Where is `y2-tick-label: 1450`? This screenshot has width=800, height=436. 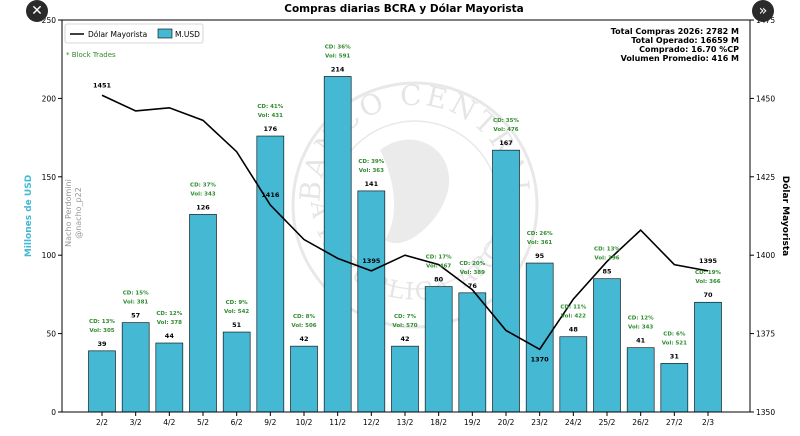 y2-tick-label: 1450 is located at coordinates (765, 98).